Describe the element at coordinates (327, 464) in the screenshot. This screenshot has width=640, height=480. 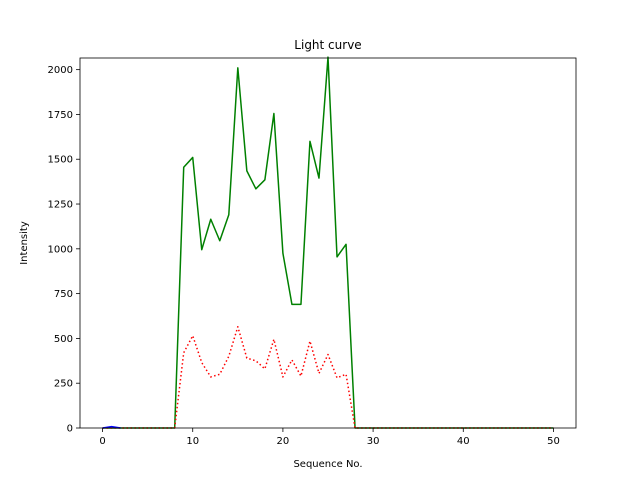
I see `x-axis-label: Sequence No.` at that location.